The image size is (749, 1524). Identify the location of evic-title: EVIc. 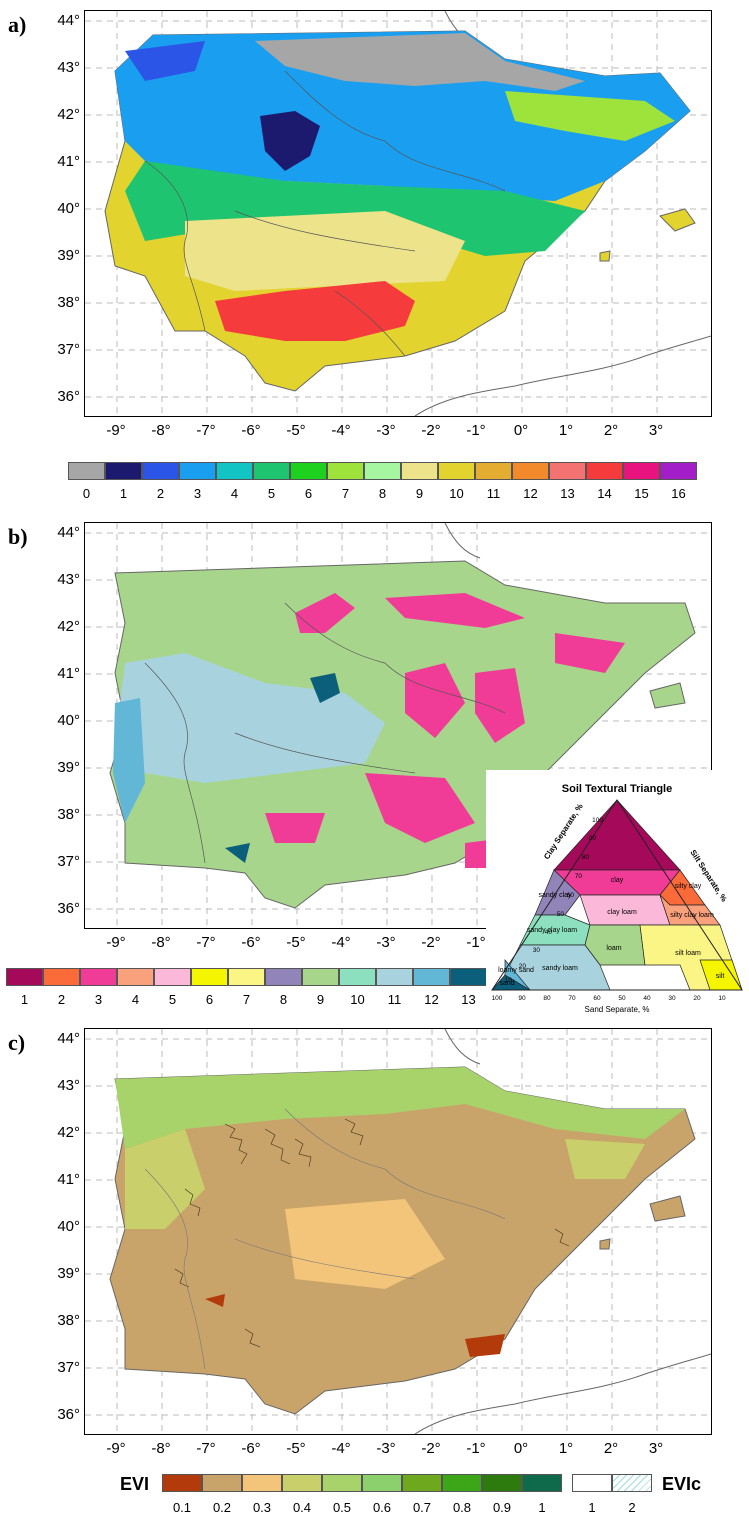
(682, 1484).